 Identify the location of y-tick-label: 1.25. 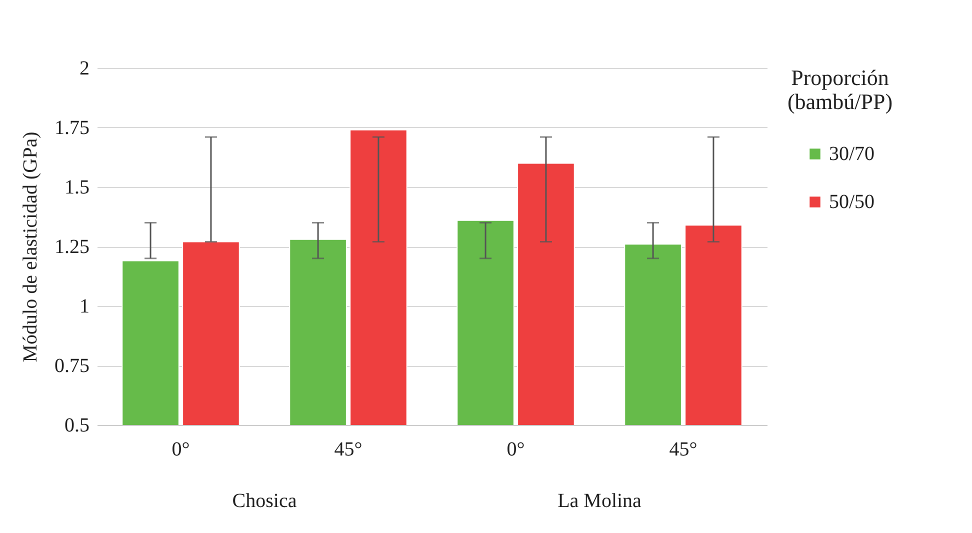
(72, 247).